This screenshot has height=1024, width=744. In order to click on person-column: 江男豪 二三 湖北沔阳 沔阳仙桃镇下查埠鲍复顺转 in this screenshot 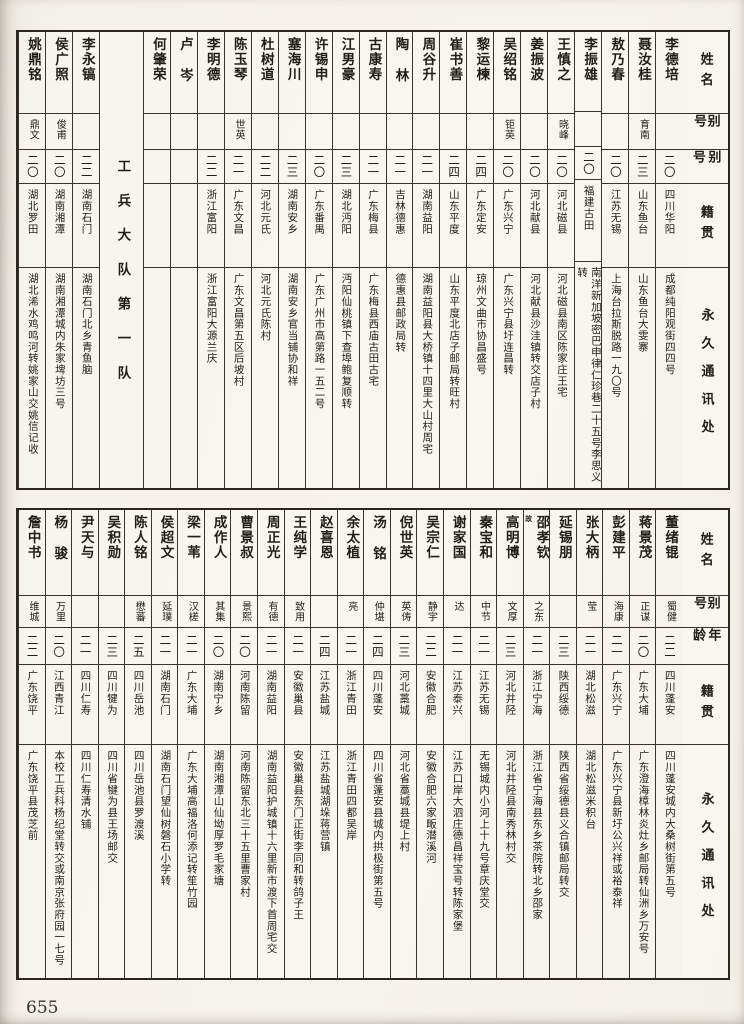, I will do `click(345, 260)`.